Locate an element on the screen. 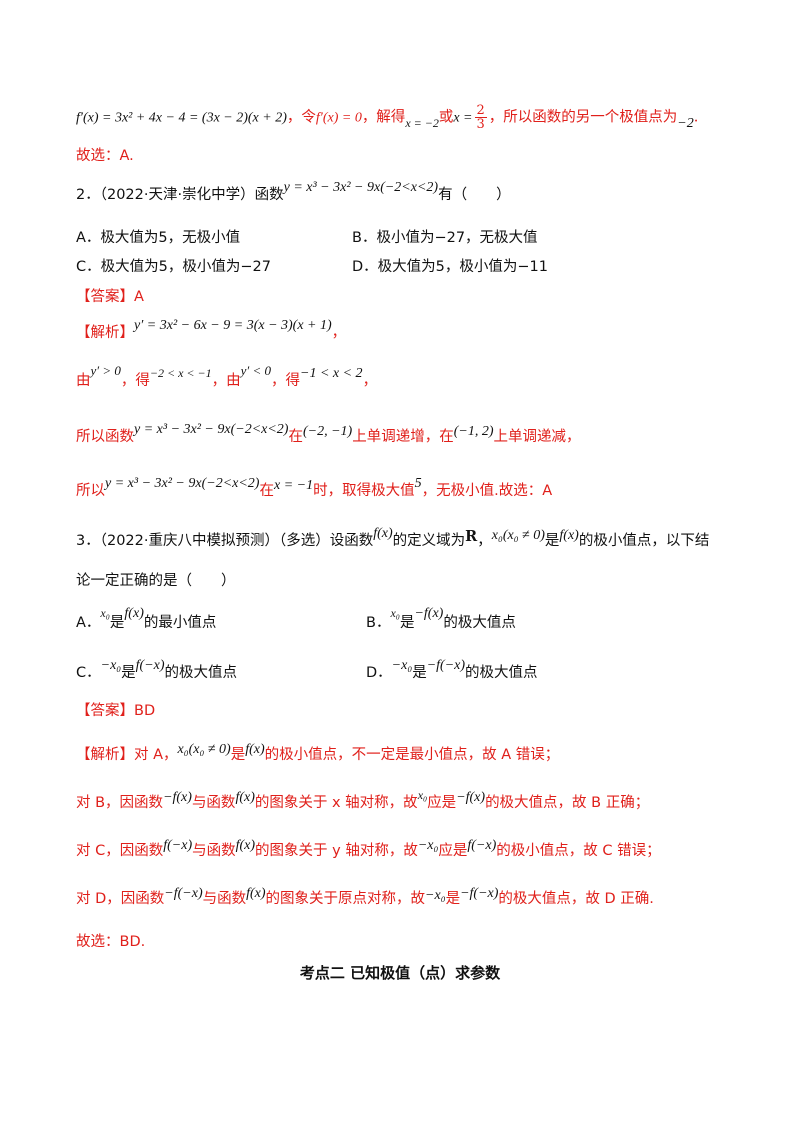  q3-option-b: B．x₀是−f(x)的极大值点 is located at coordinates (441, 618).